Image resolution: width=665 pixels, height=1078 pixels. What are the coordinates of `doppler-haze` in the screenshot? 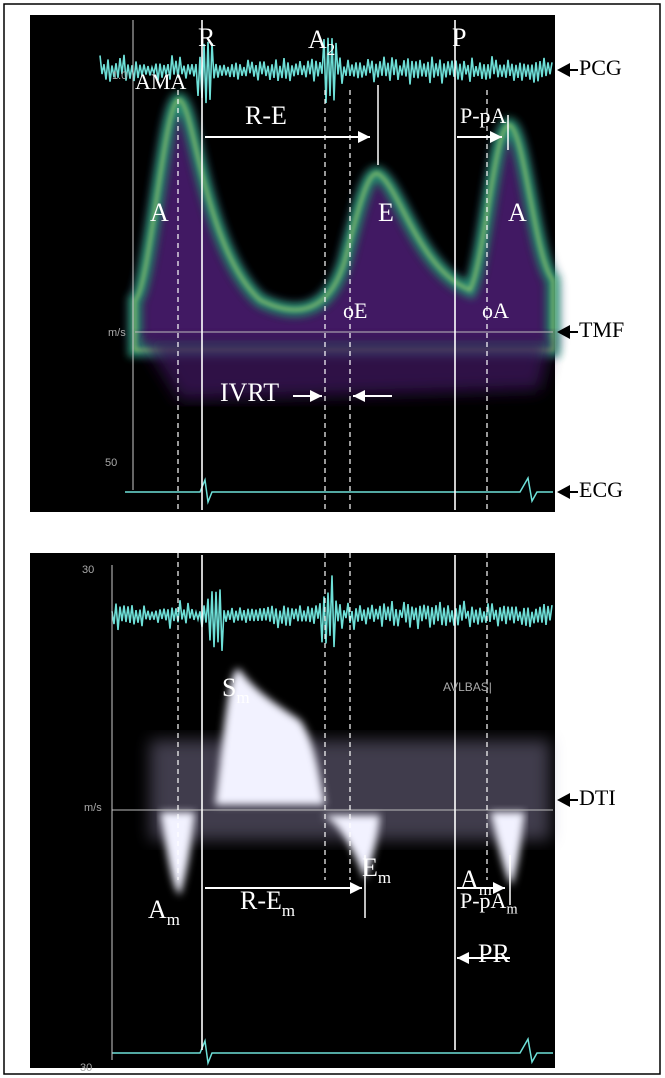 It's located at (344, 224).